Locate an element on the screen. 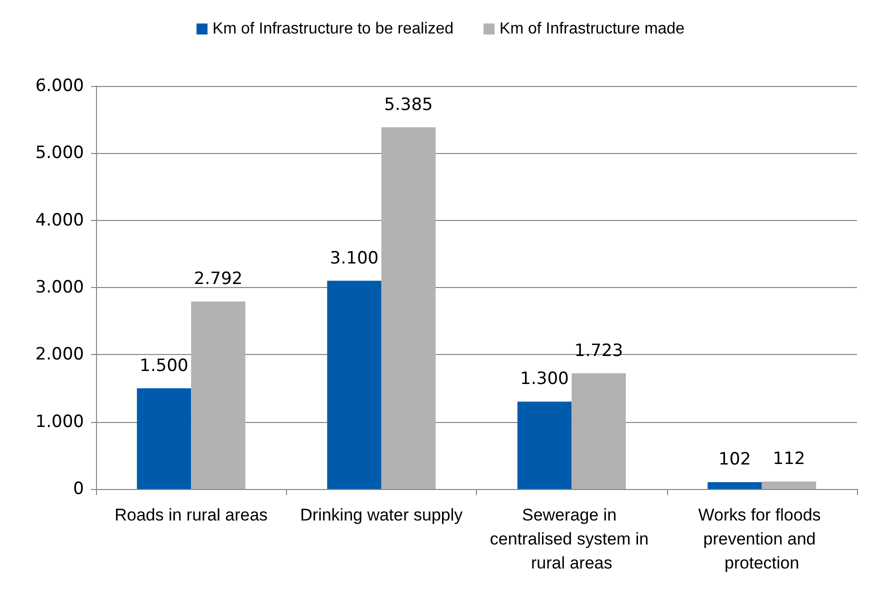 This screenshot has height=599, width=881. y-tick-label: 6.000 is located at coordinates (59, 86).